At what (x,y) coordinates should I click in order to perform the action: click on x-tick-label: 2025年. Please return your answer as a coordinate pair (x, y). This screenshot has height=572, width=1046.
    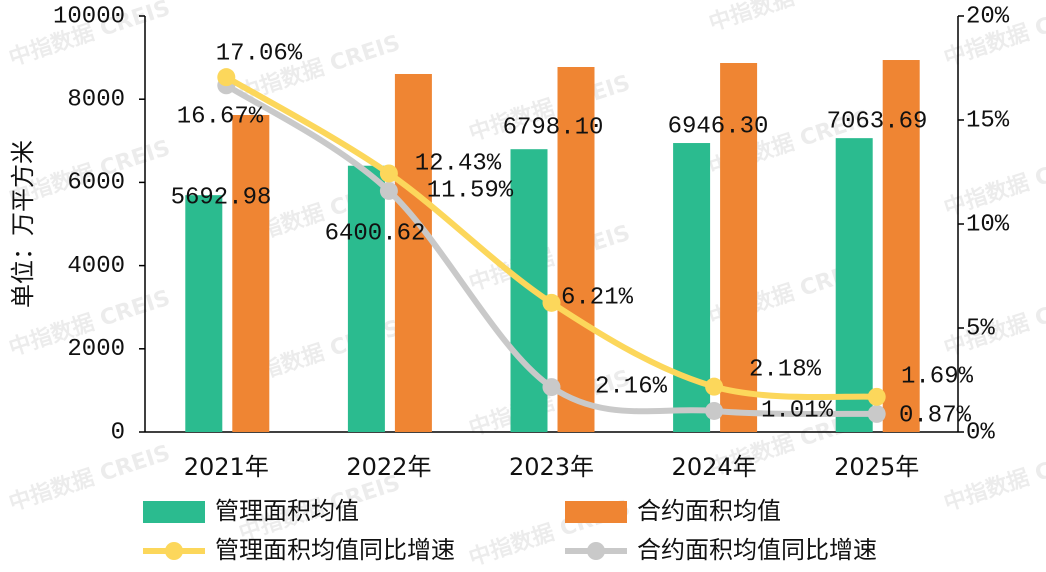
    Looking at the image, I should click on (876, 467).